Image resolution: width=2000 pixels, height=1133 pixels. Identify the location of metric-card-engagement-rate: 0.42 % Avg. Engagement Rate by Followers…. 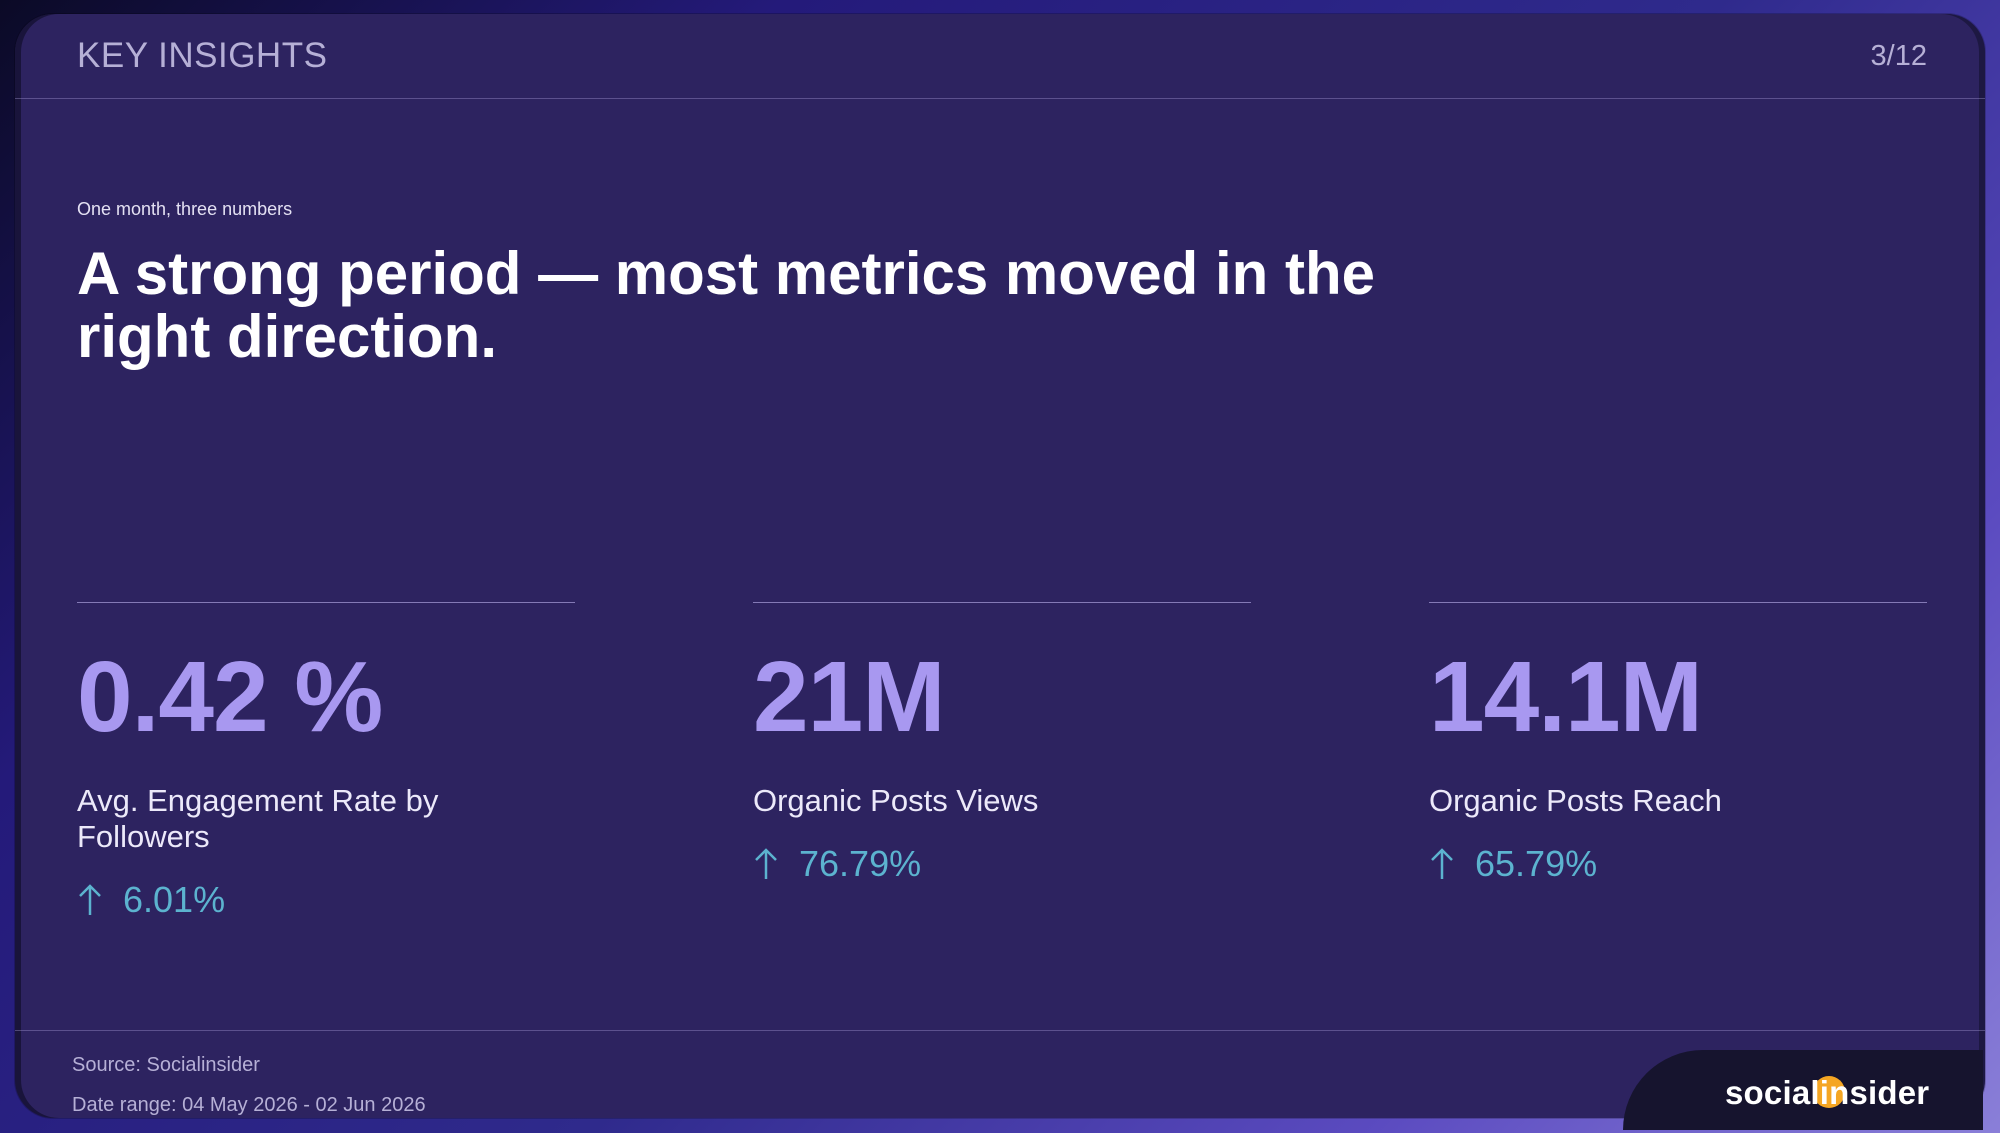
(326, 761).